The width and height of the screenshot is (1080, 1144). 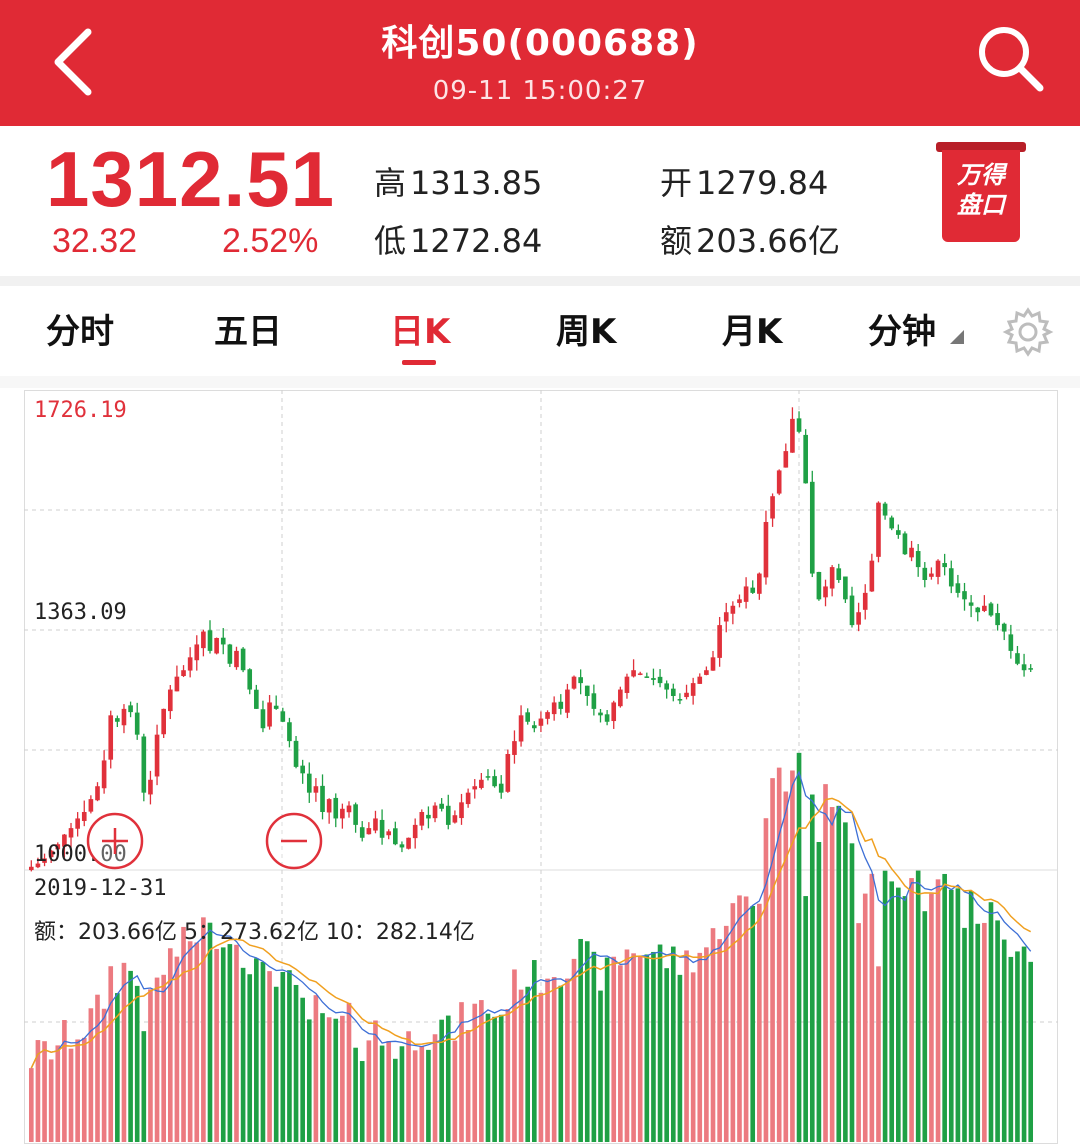 I want to click on tab-weekly-k: 周K, so click(x=586, y=332).